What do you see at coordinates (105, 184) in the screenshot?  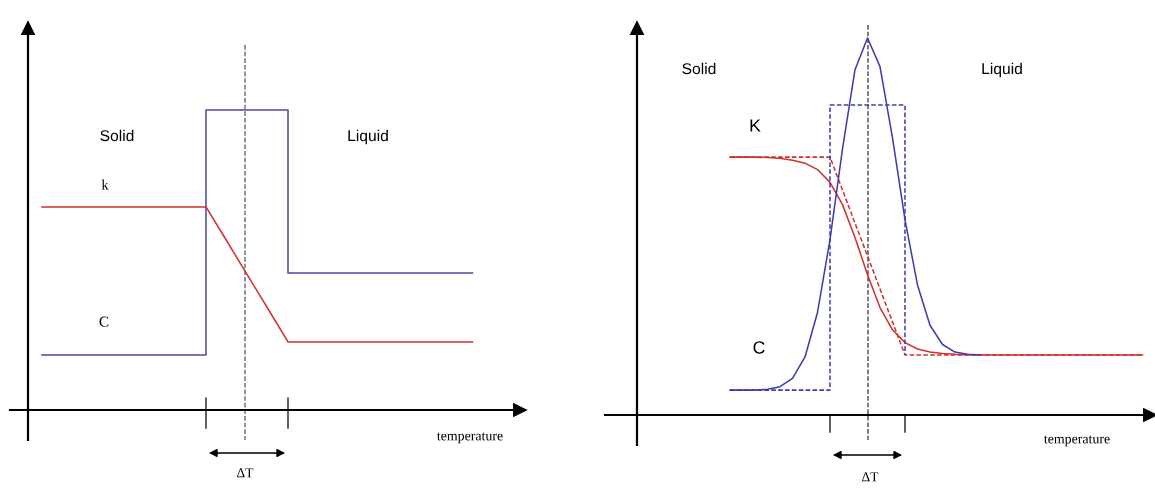 I see `series-label: k` at bounding box center [105, 184].